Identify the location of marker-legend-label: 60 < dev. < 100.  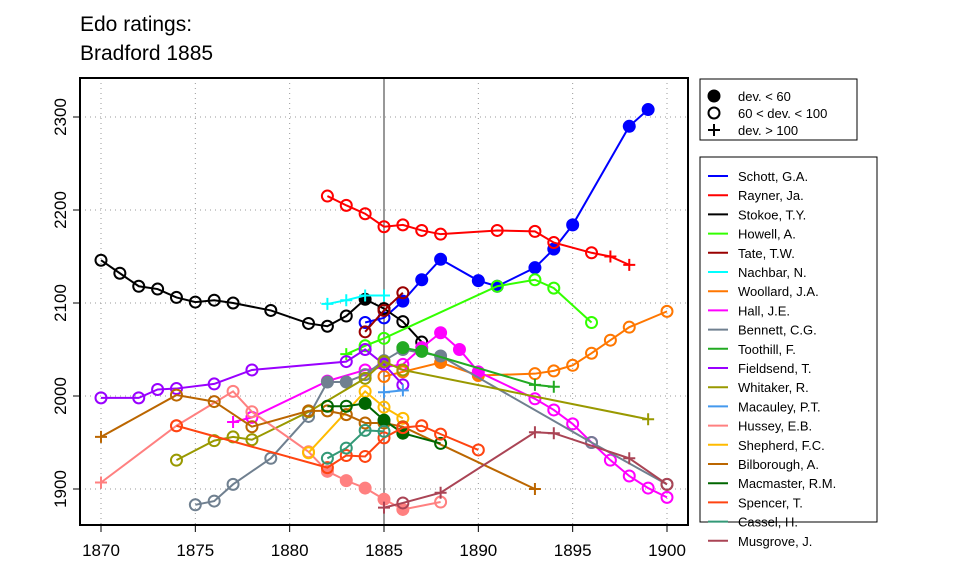
(782, 113).